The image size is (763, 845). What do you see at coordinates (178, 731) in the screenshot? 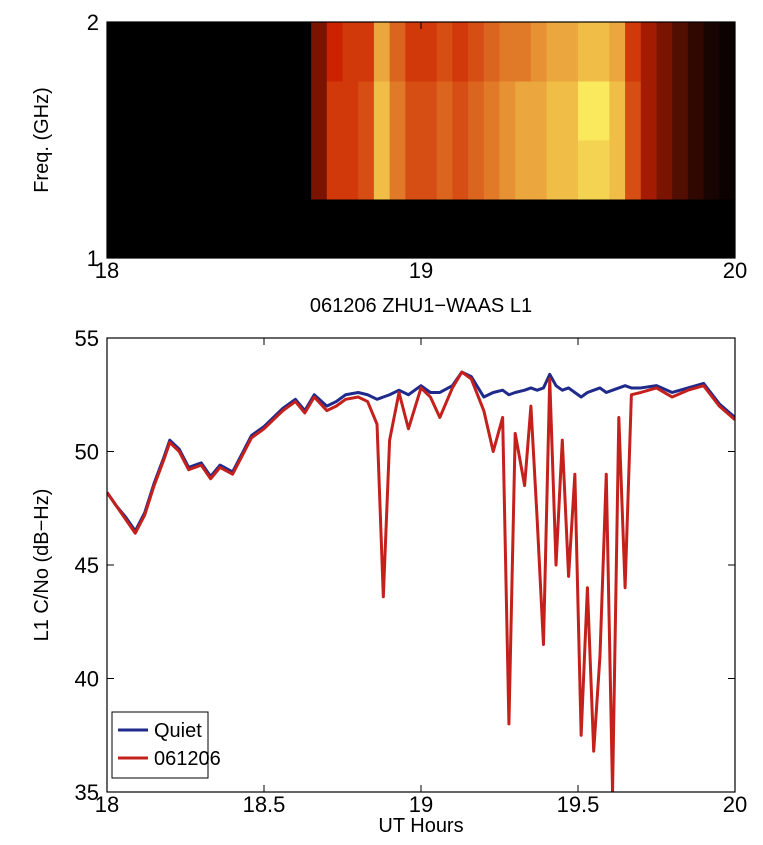
I see `legend-label: Quiet` at bounding box center [178, 731].